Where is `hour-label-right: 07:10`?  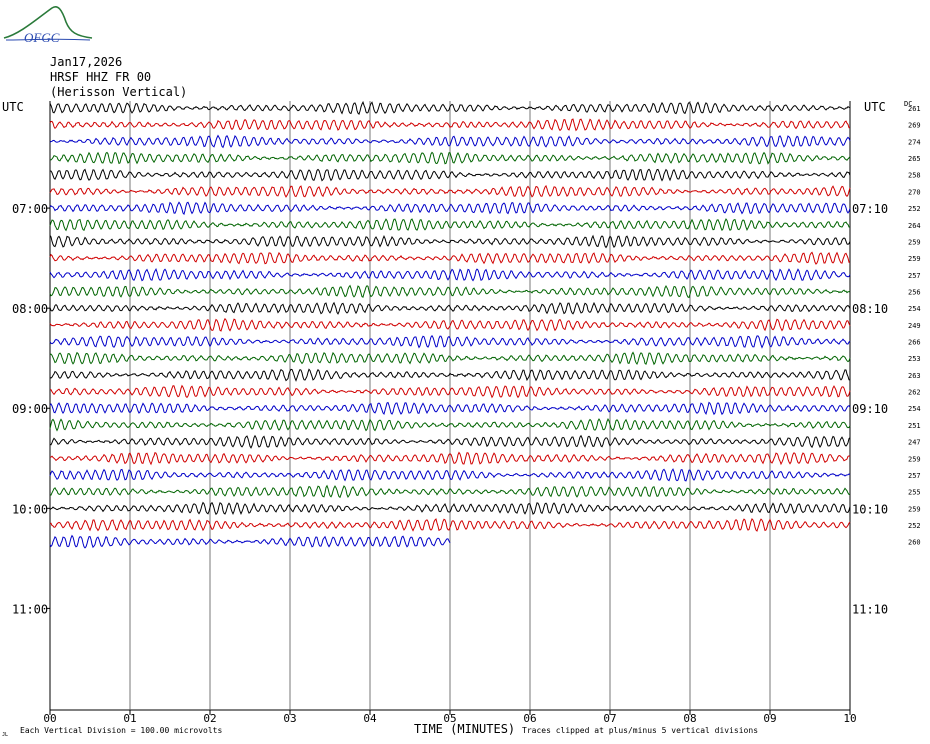
hour-label-right: 07:10 is located at coordinates (870, 209).